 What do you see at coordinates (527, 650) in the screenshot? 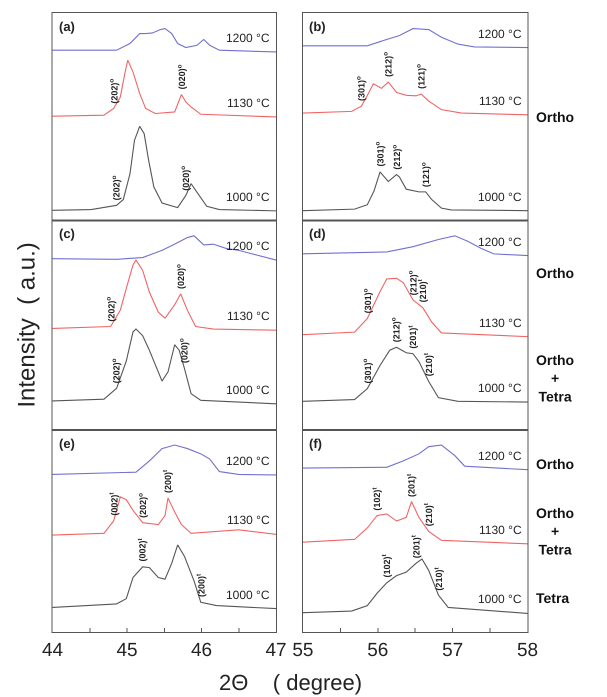
I see `x-tick-label: 58` at bounding box center [527, 650].